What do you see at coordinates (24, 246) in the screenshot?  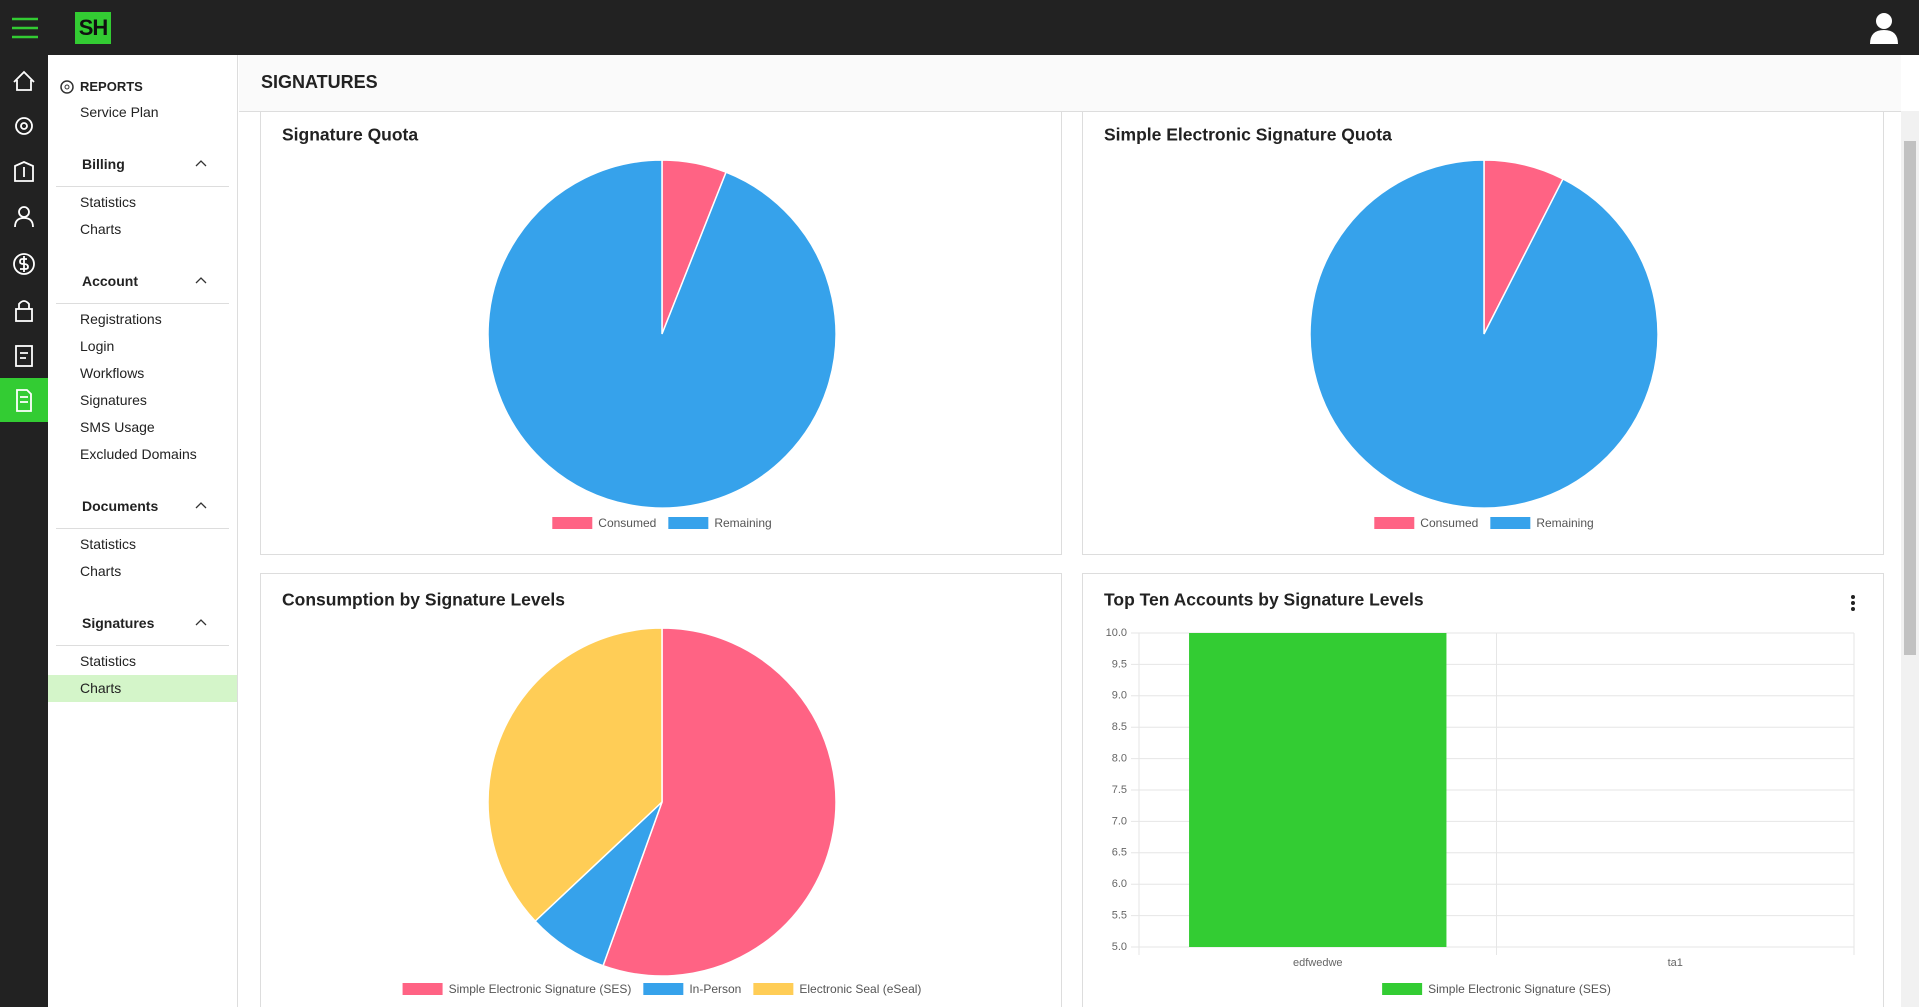 I see `rail-icons` at bounding box center [24, 246].